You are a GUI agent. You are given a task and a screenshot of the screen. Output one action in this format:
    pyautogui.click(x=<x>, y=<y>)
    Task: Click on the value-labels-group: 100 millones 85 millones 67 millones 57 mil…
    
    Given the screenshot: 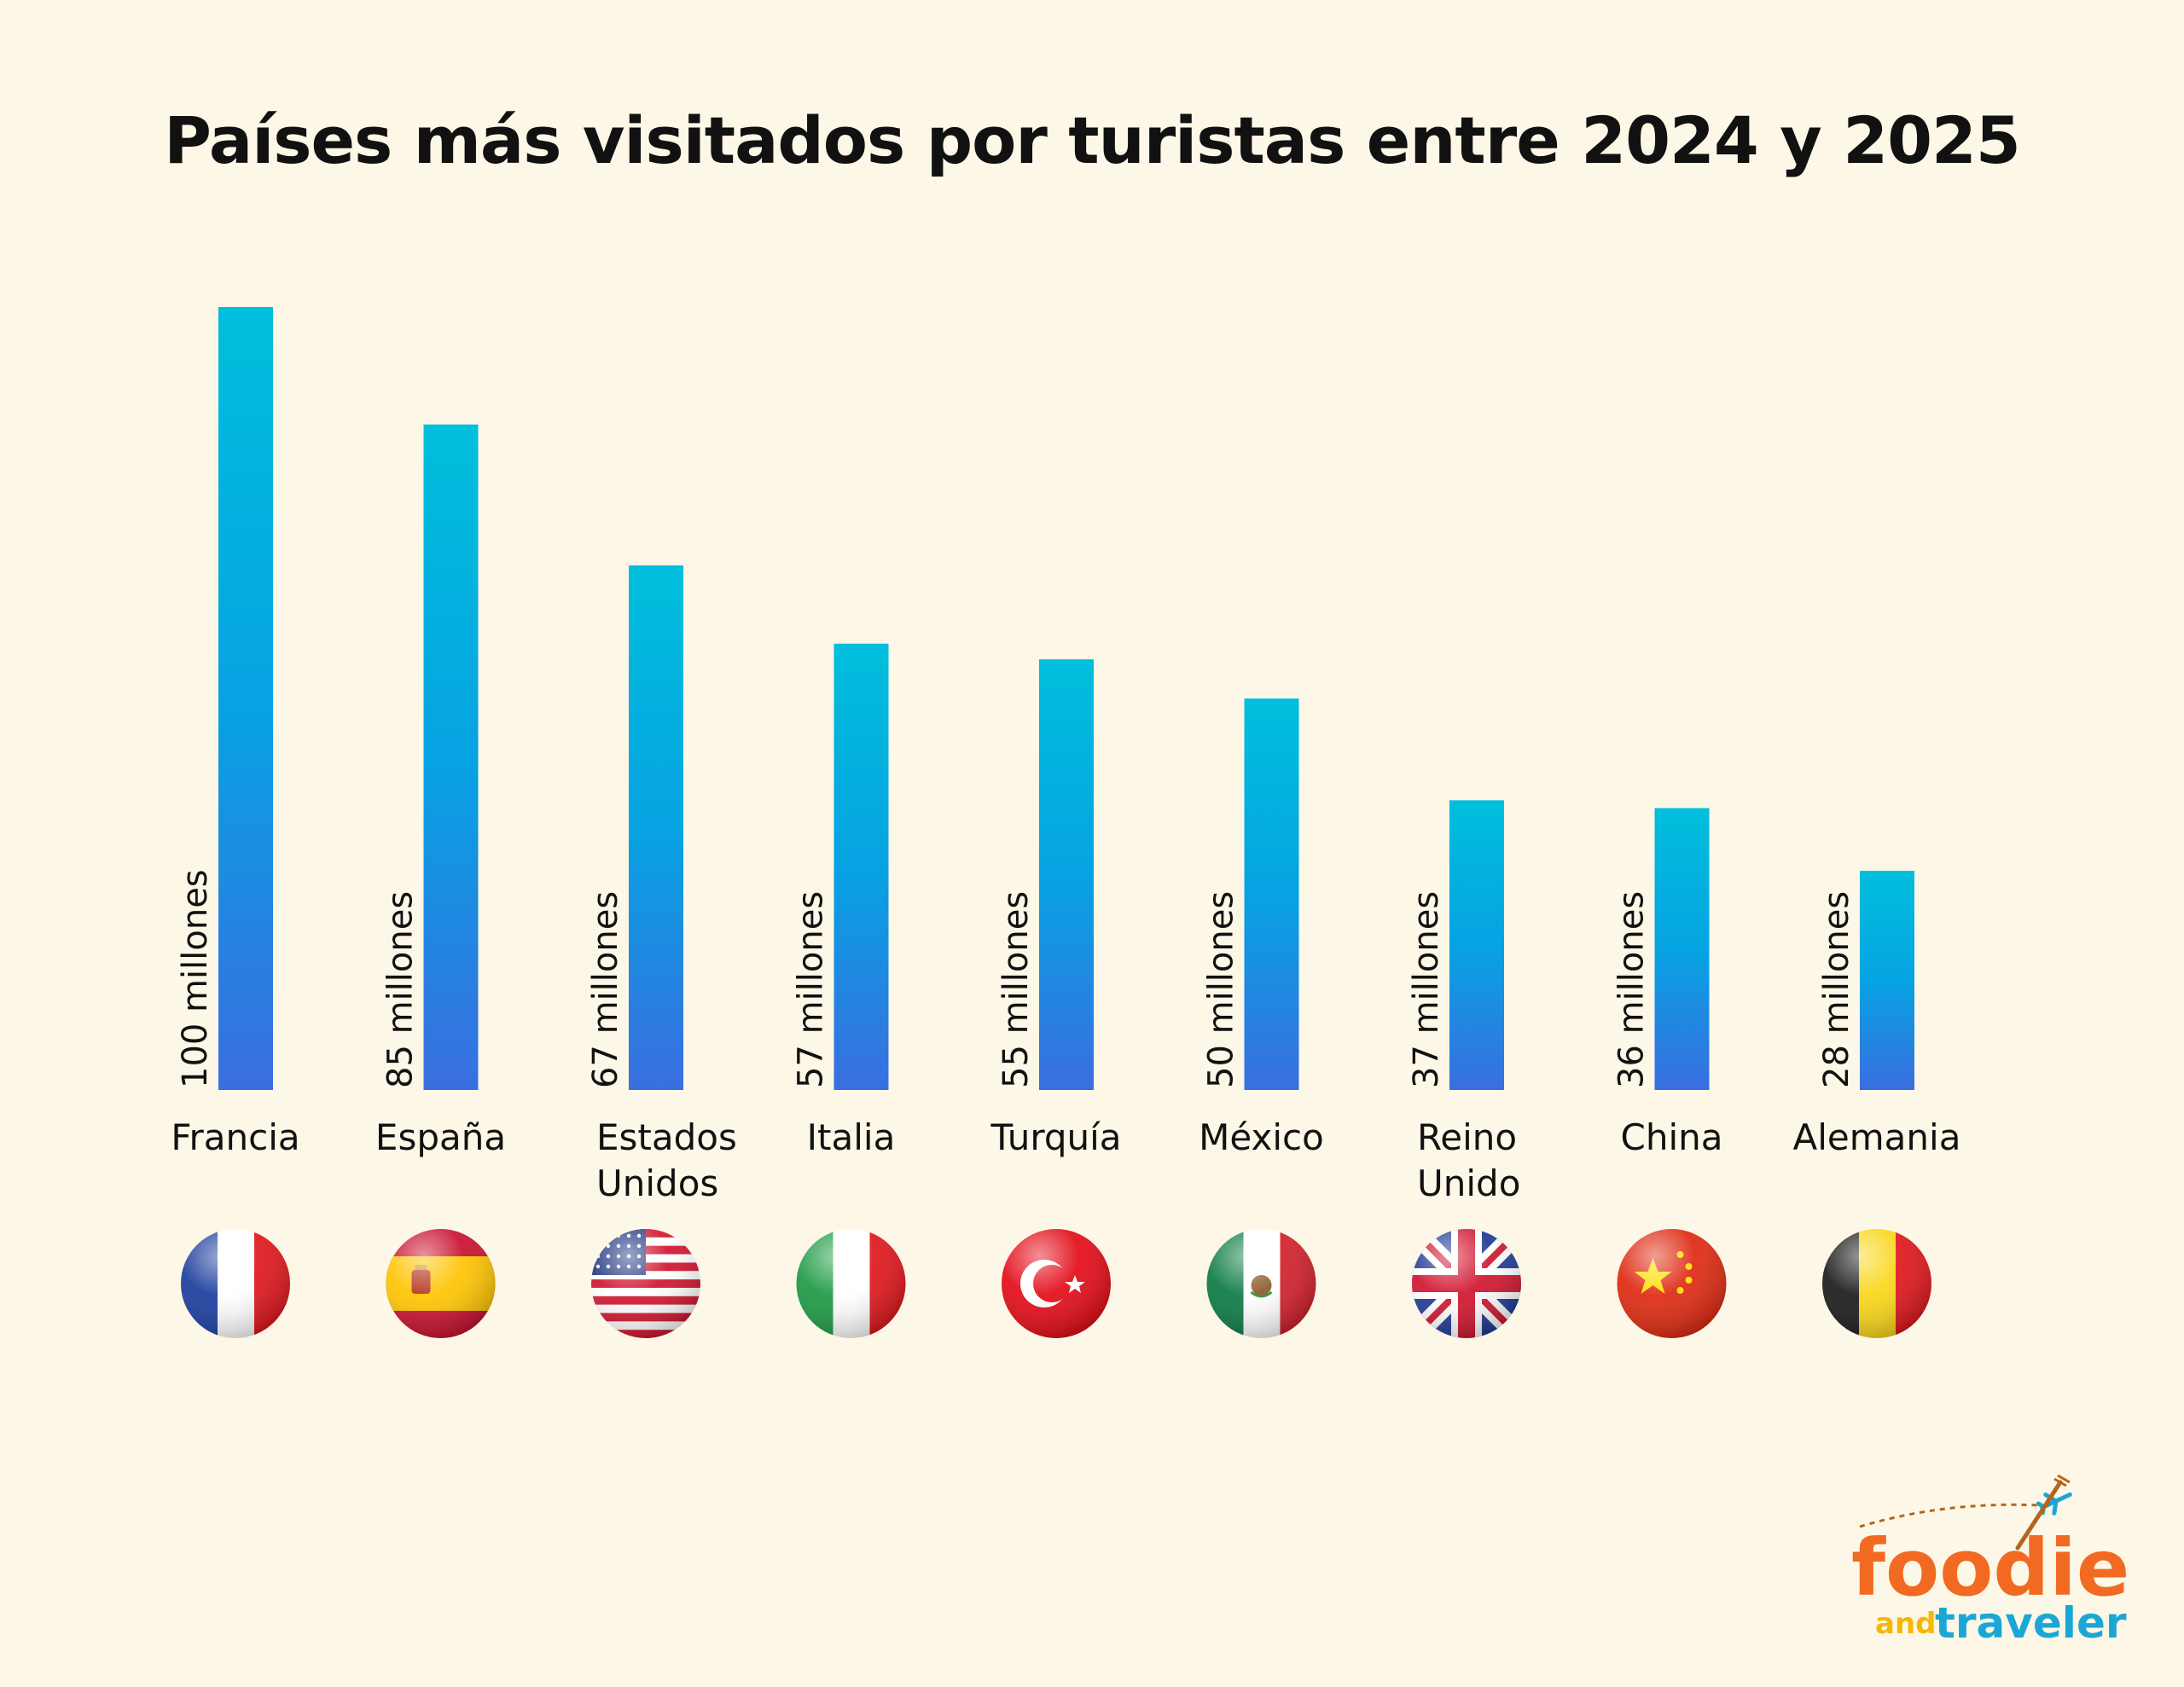 What is the action you would take?
    pyautogui.click(x=1016, y=978)
    